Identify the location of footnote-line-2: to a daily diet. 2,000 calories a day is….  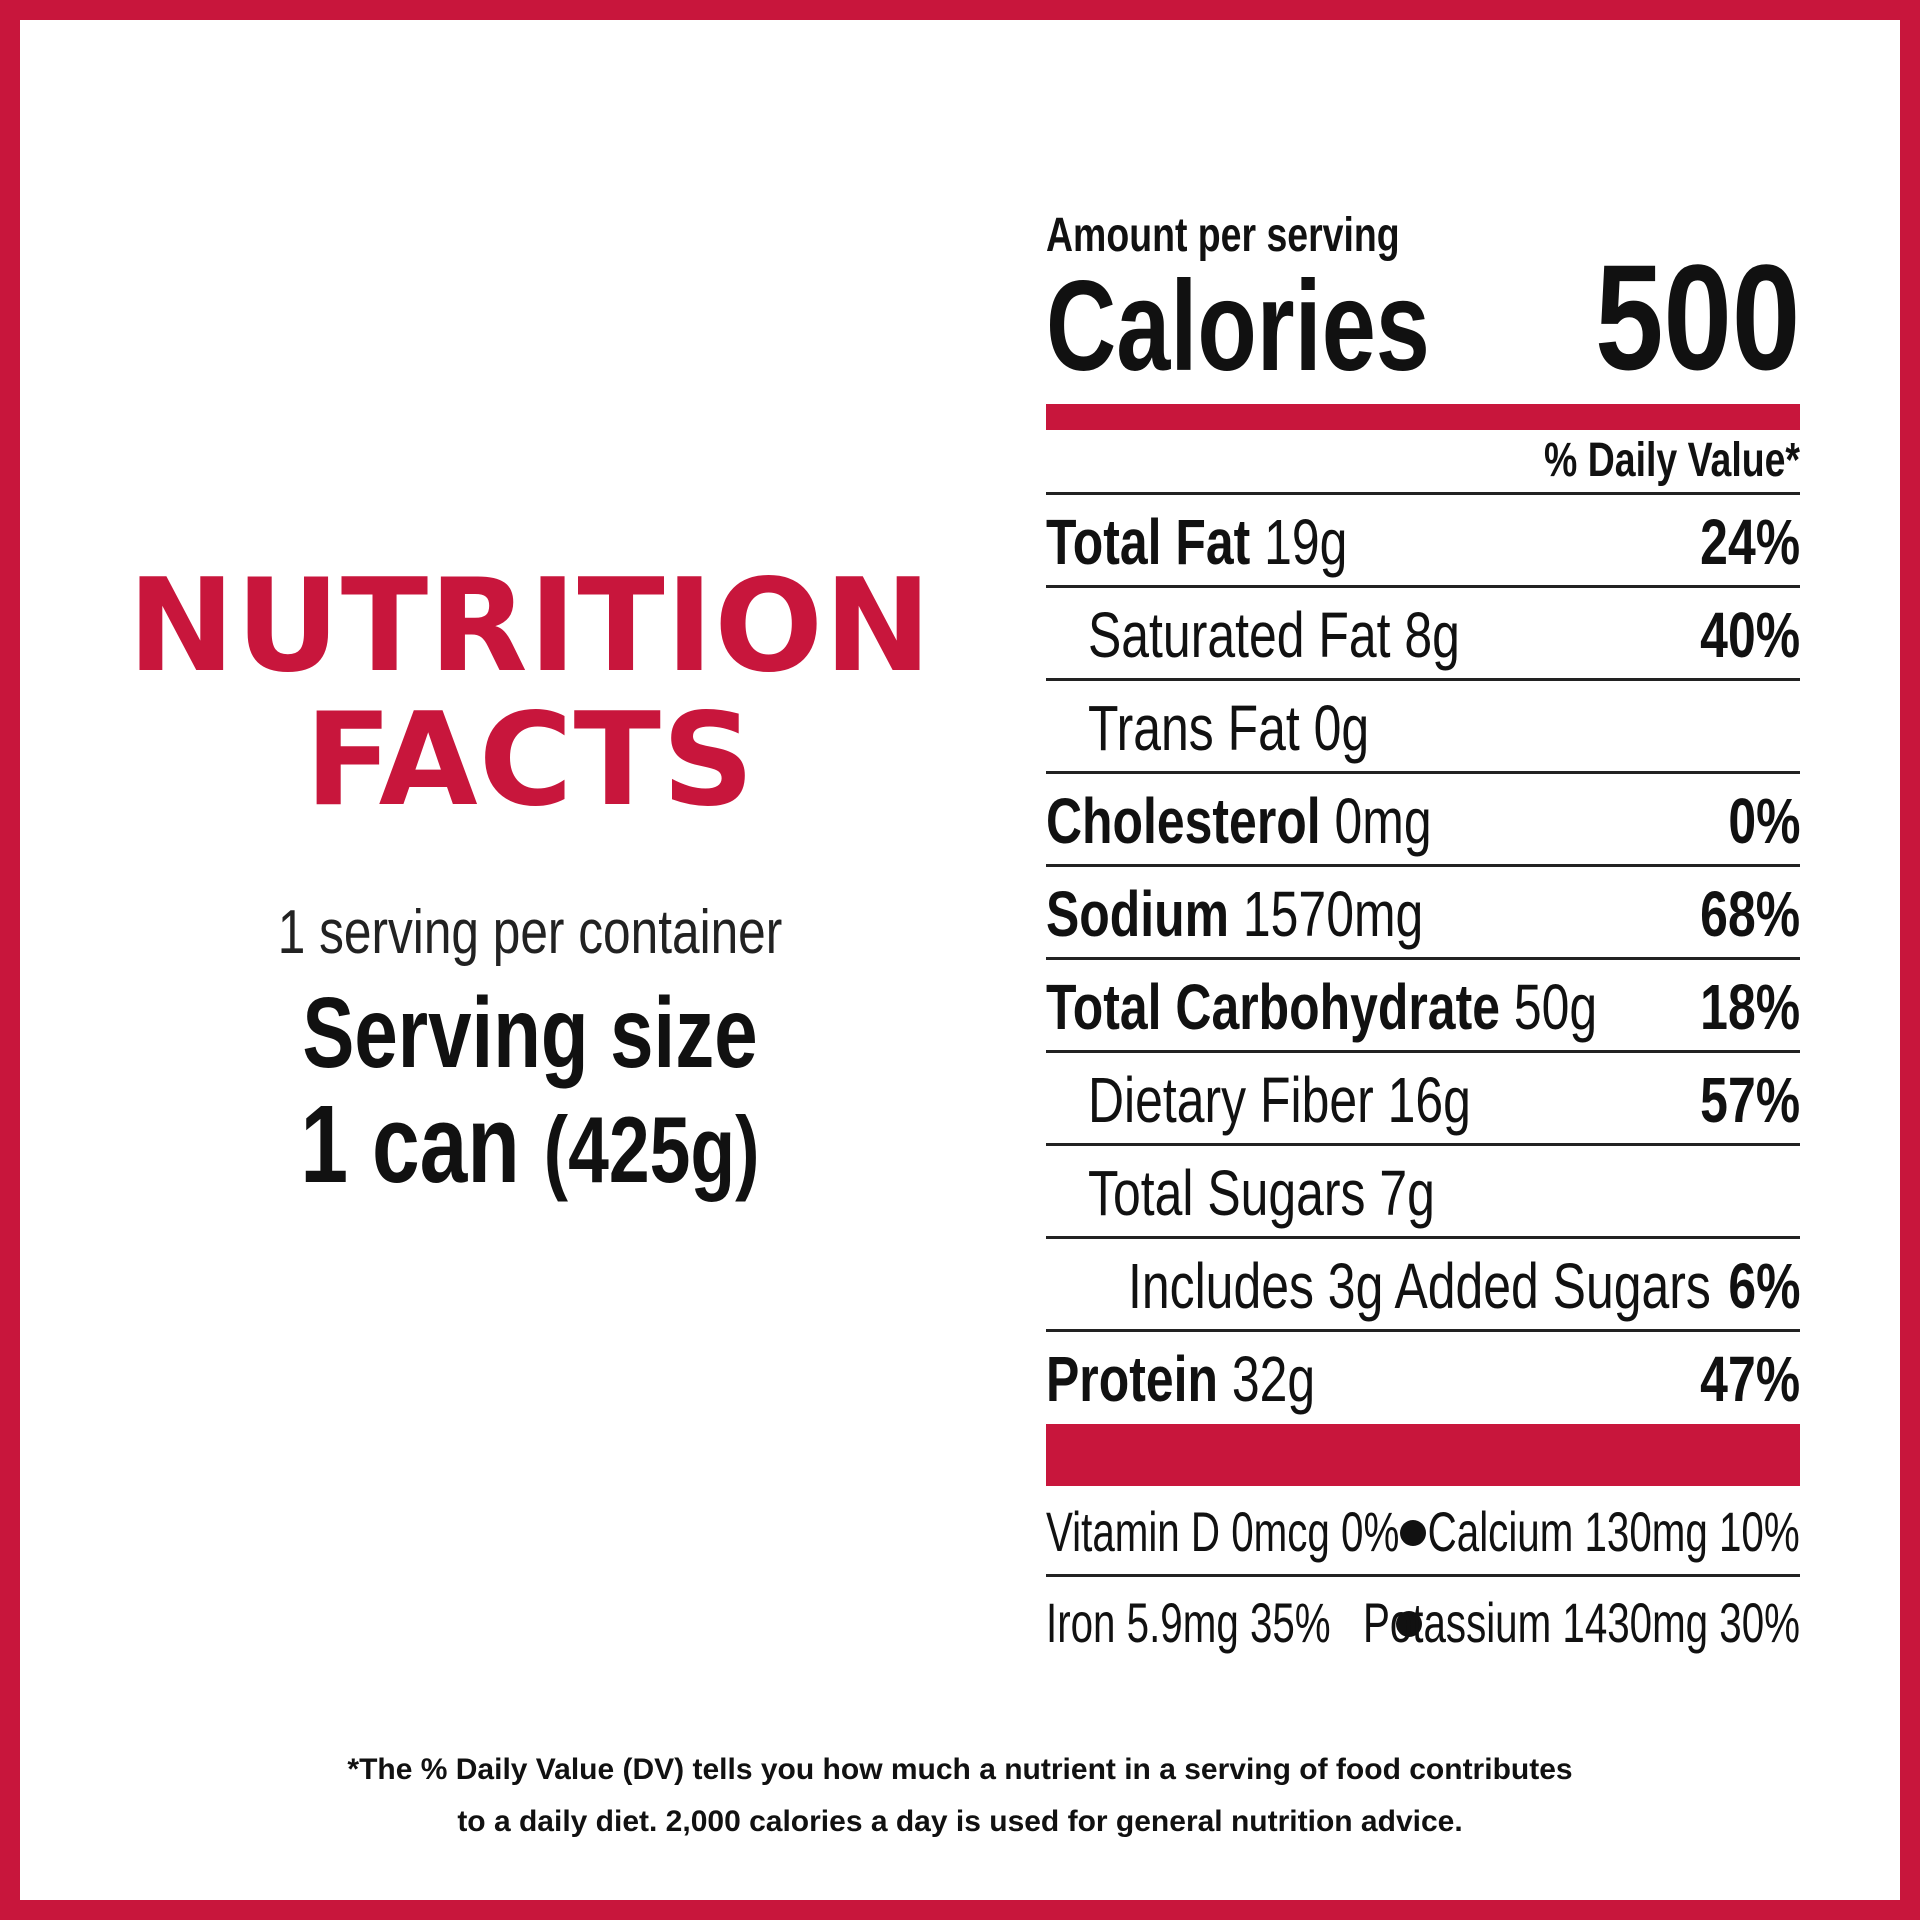
(960, 1821).